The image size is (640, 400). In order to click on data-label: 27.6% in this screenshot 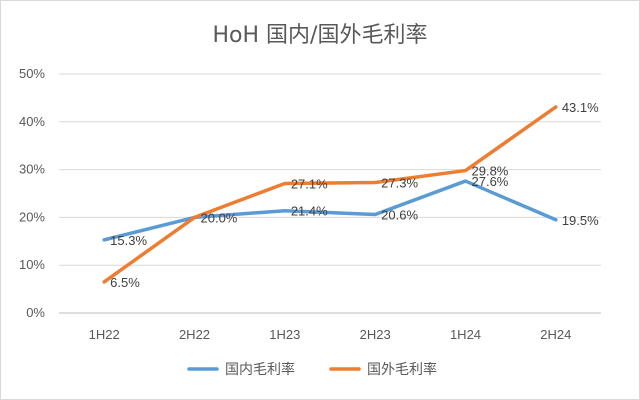, I will do `click(490, 181)`.